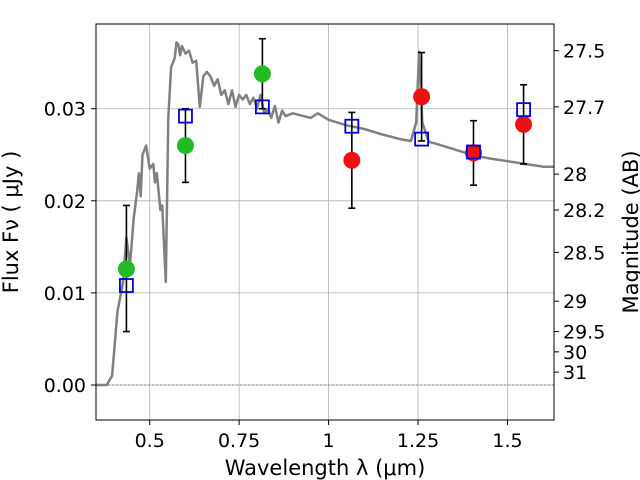 Image resolution: width=640 pixels, height=480 pixels. Describe the element at coordinates (584, 253) in the screenshot. I see `y2-tick-label: 28.5` at that location.